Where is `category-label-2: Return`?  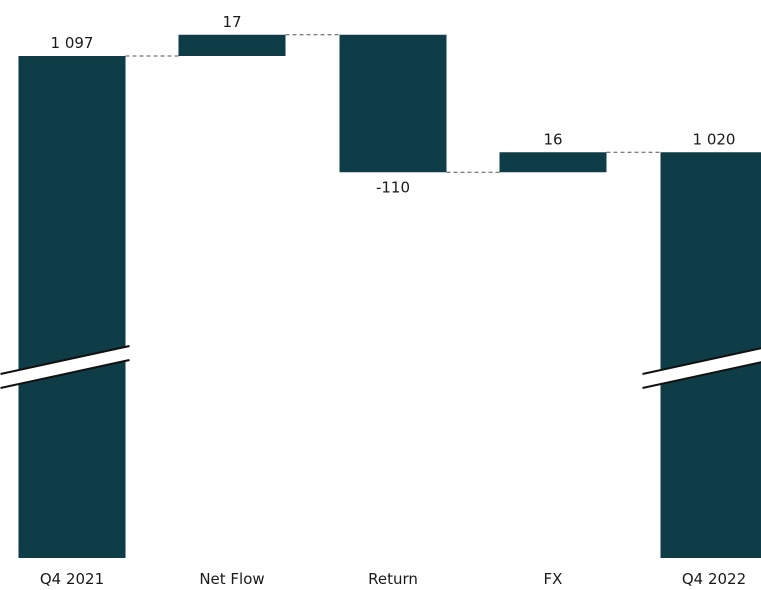
category-label-2: Return is located at coordinates (393, 578).